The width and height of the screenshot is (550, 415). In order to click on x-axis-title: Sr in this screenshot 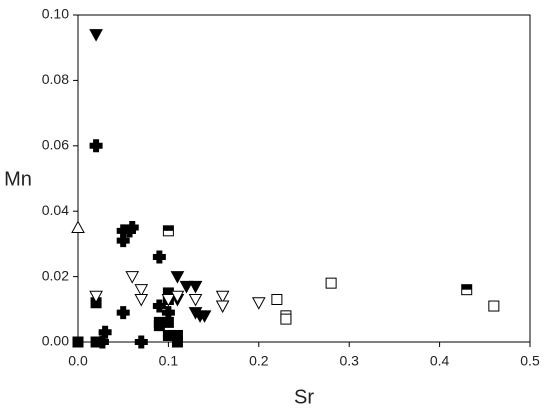, I will do `click(304, 397)`.